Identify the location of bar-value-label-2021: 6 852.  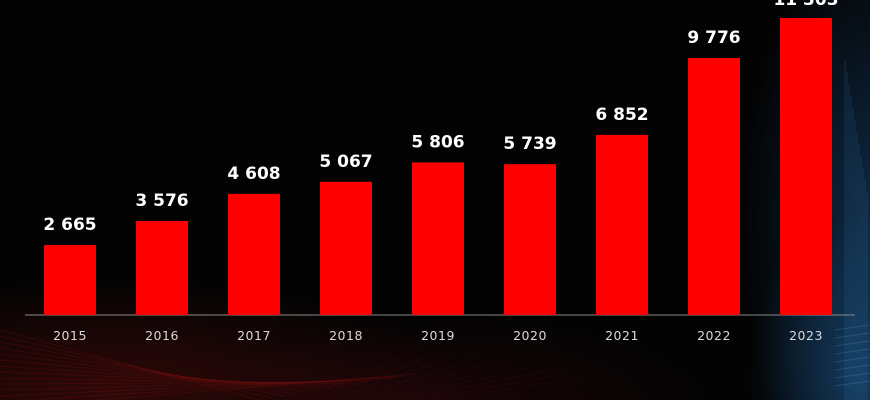
(621, 115).